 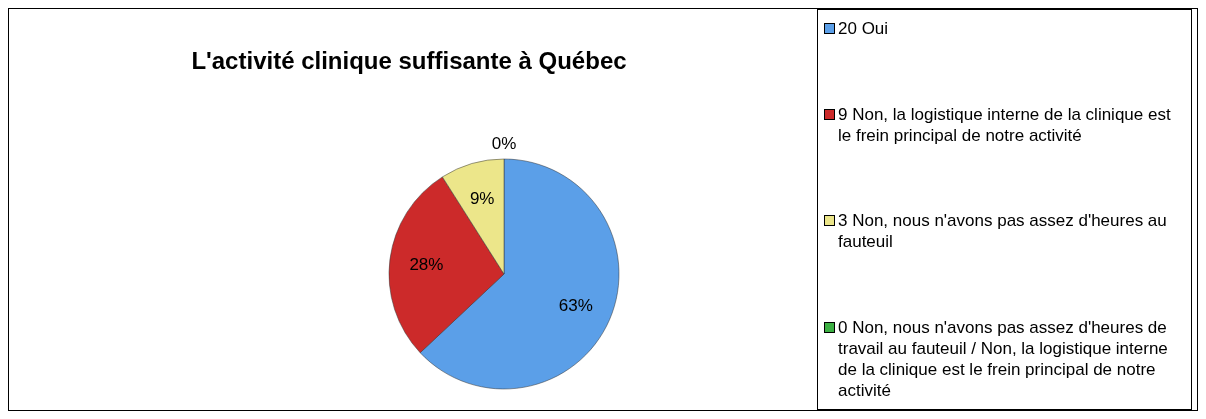 I want to click on legend-label: 9 Non, la logistique interne de la clinique est le frein principal de notre activité, so click(x=1005, y=124).